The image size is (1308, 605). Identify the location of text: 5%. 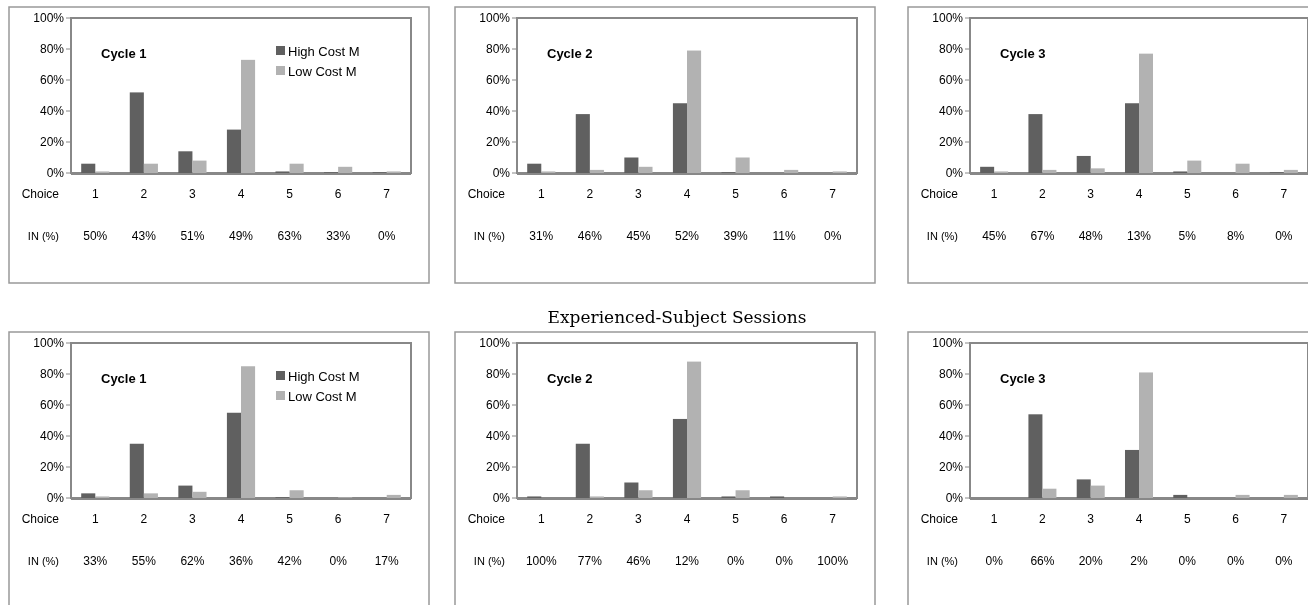
(1187, 236).